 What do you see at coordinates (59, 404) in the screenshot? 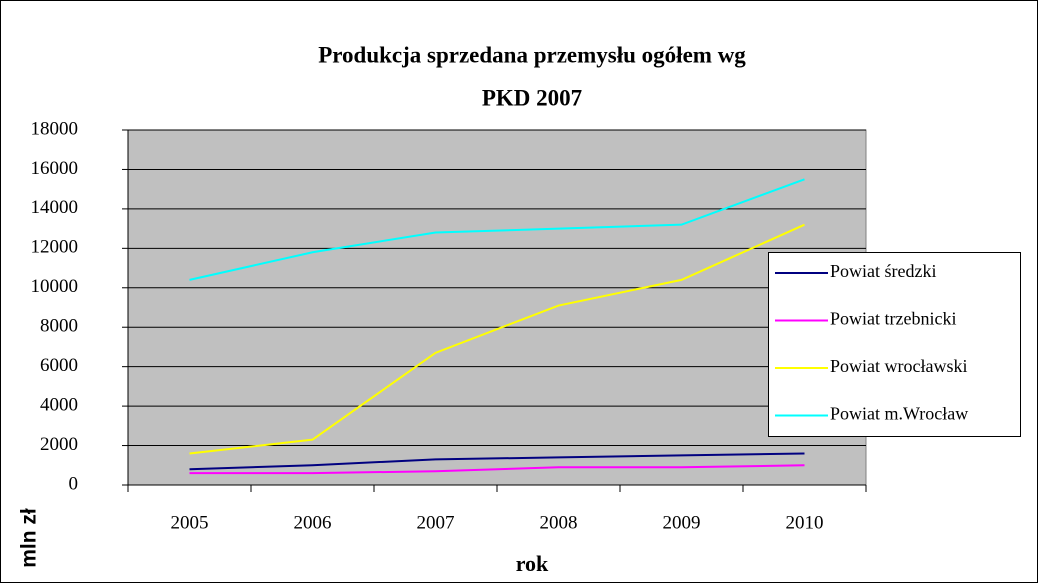
I see `y-tick-label: 4000` at bounding box center [59, 404].